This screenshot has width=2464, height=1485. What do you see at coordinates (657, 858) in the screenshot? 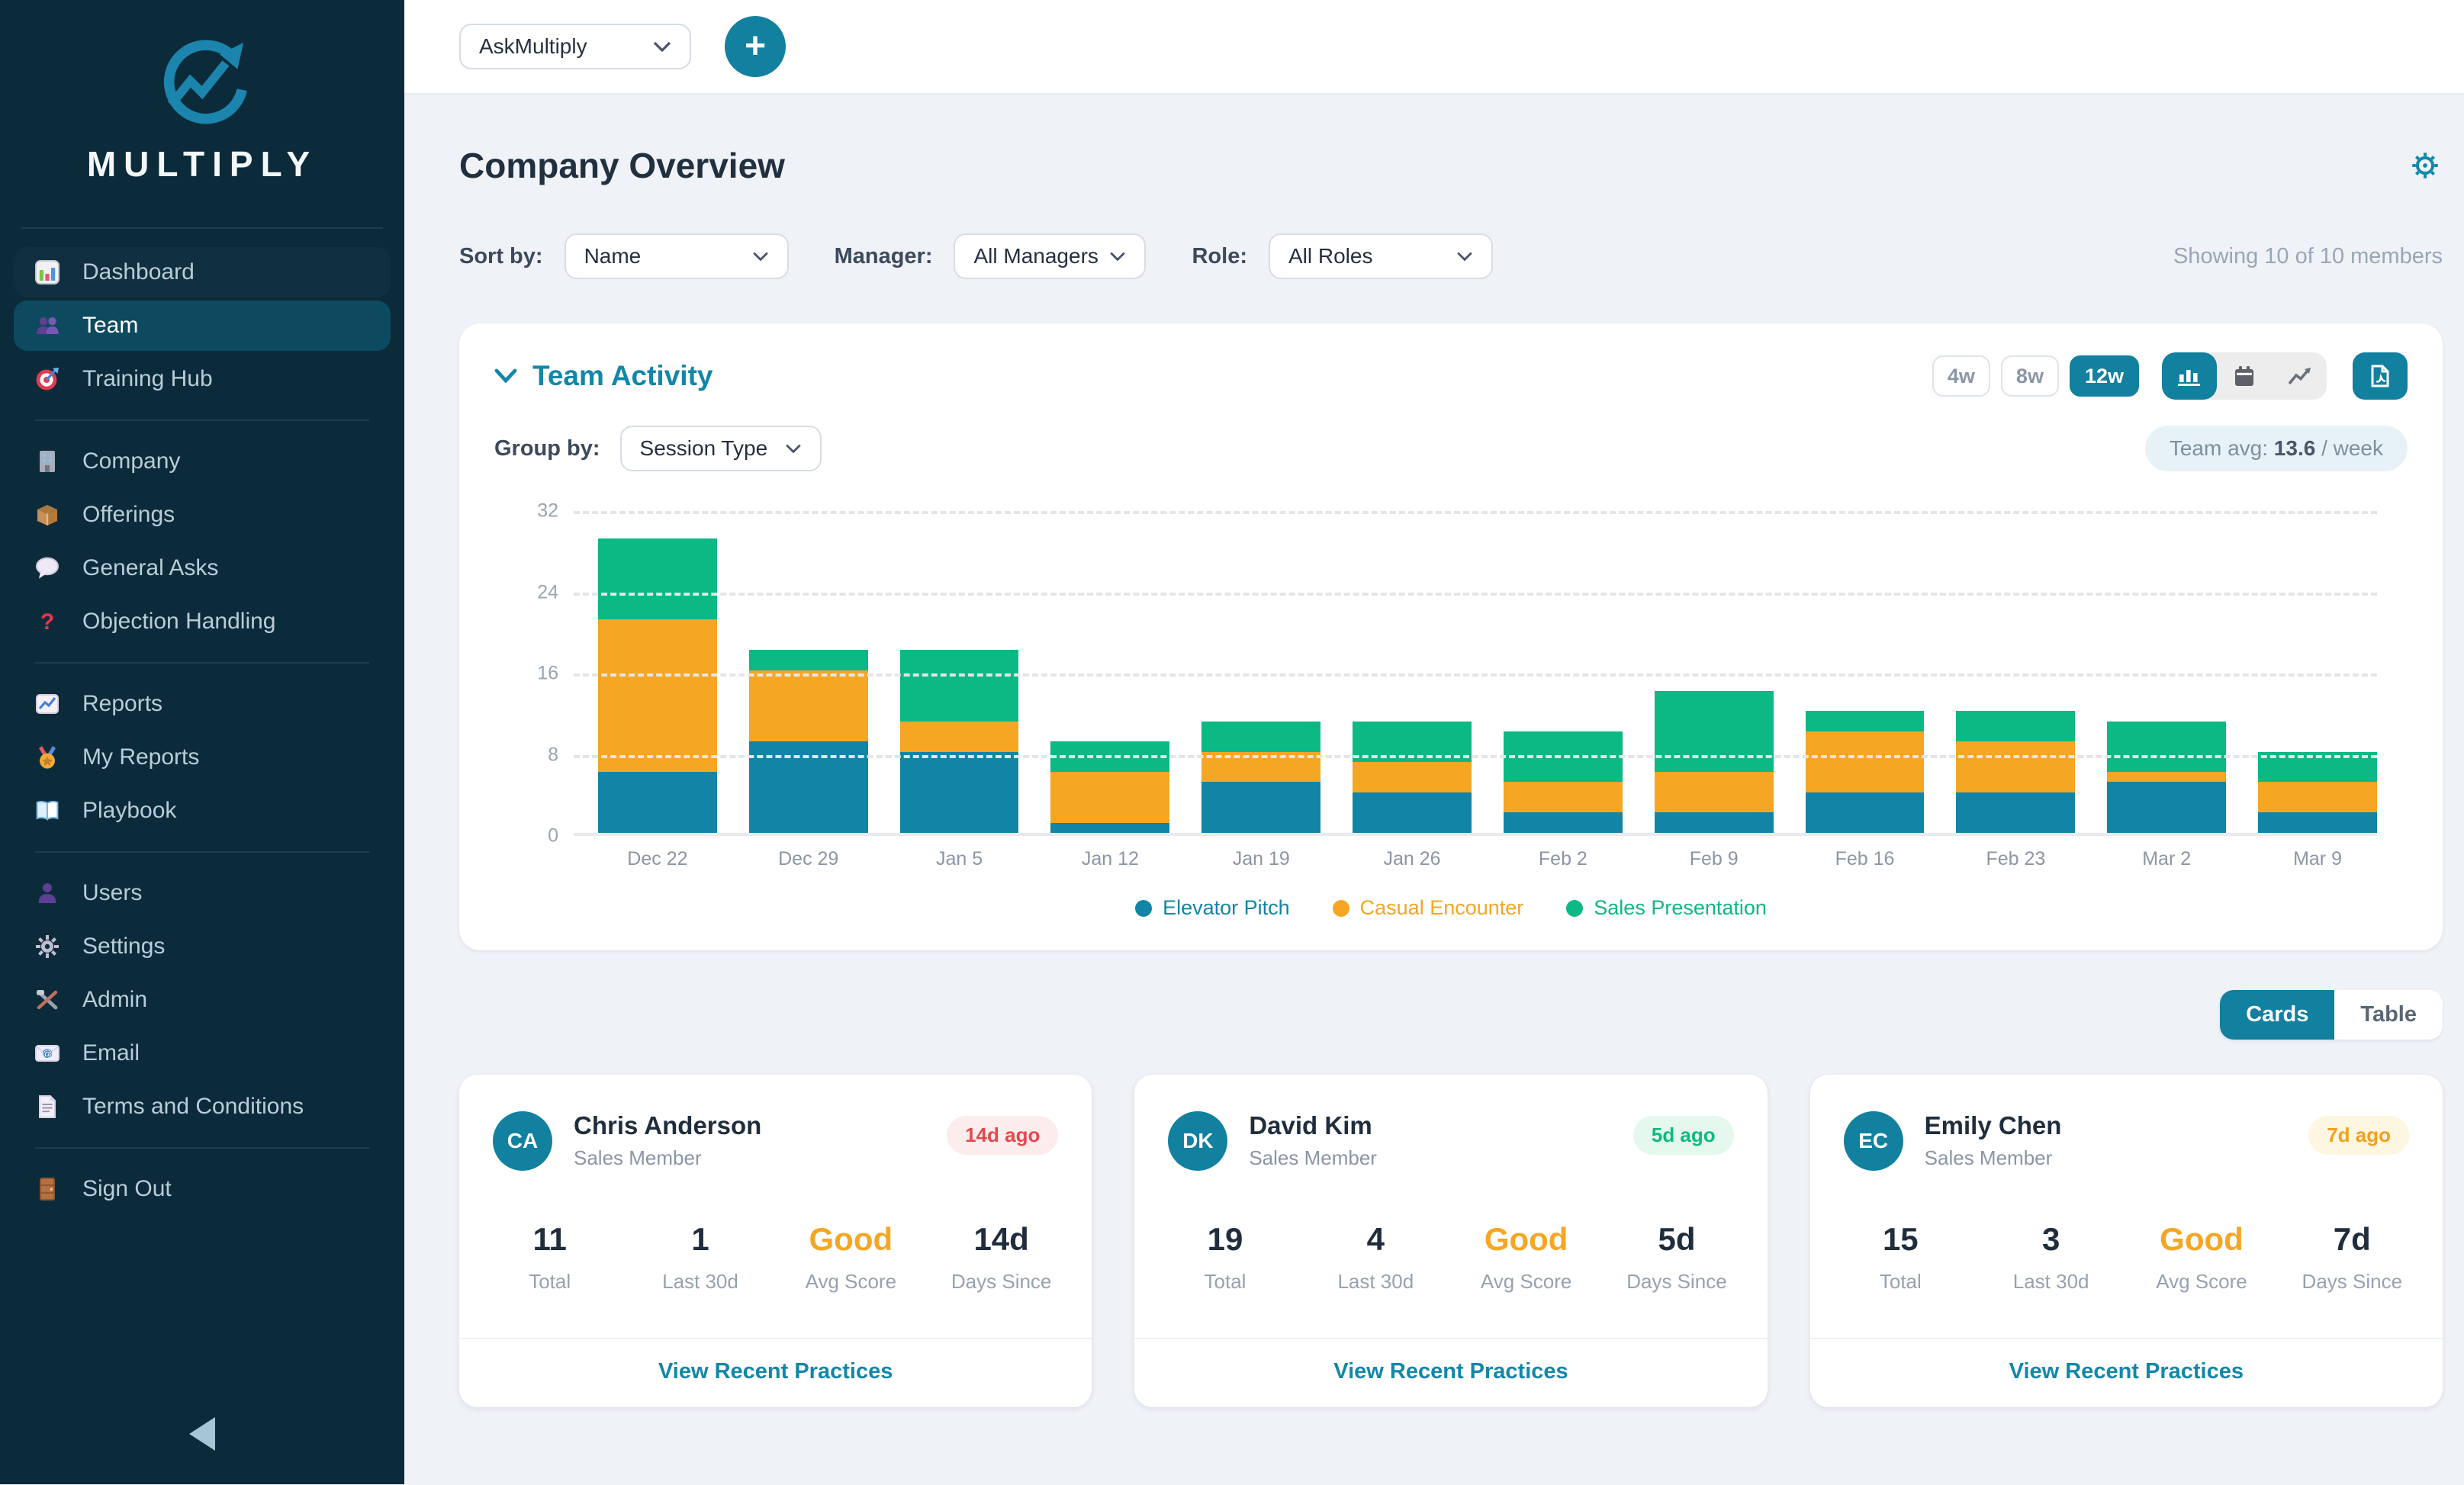
I see `x-axis-label: Dec 22` at bounding box center [657, 858].